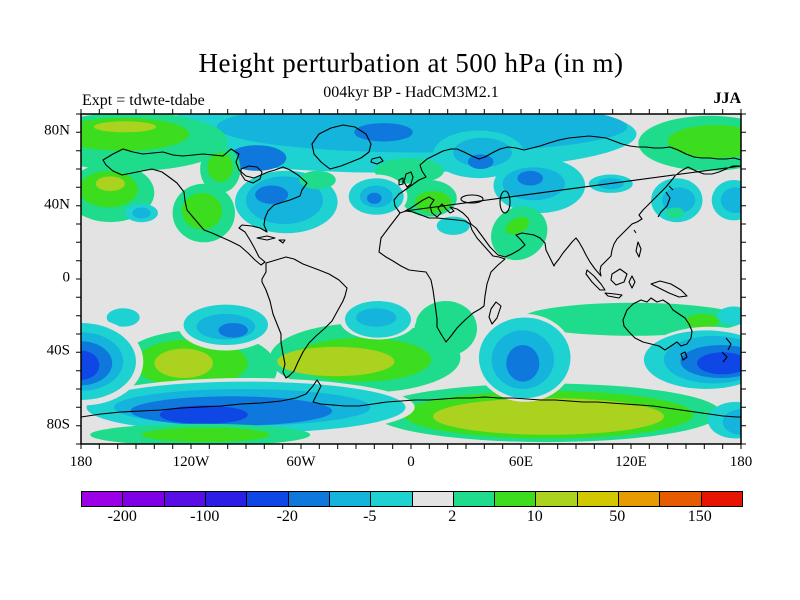 The height and width of the screenshot is (600, 800). What do you see at coordinates (631, 462) in the screenshot?
I see `lon-tick-label: 120E` at bounding box center [631, 462].